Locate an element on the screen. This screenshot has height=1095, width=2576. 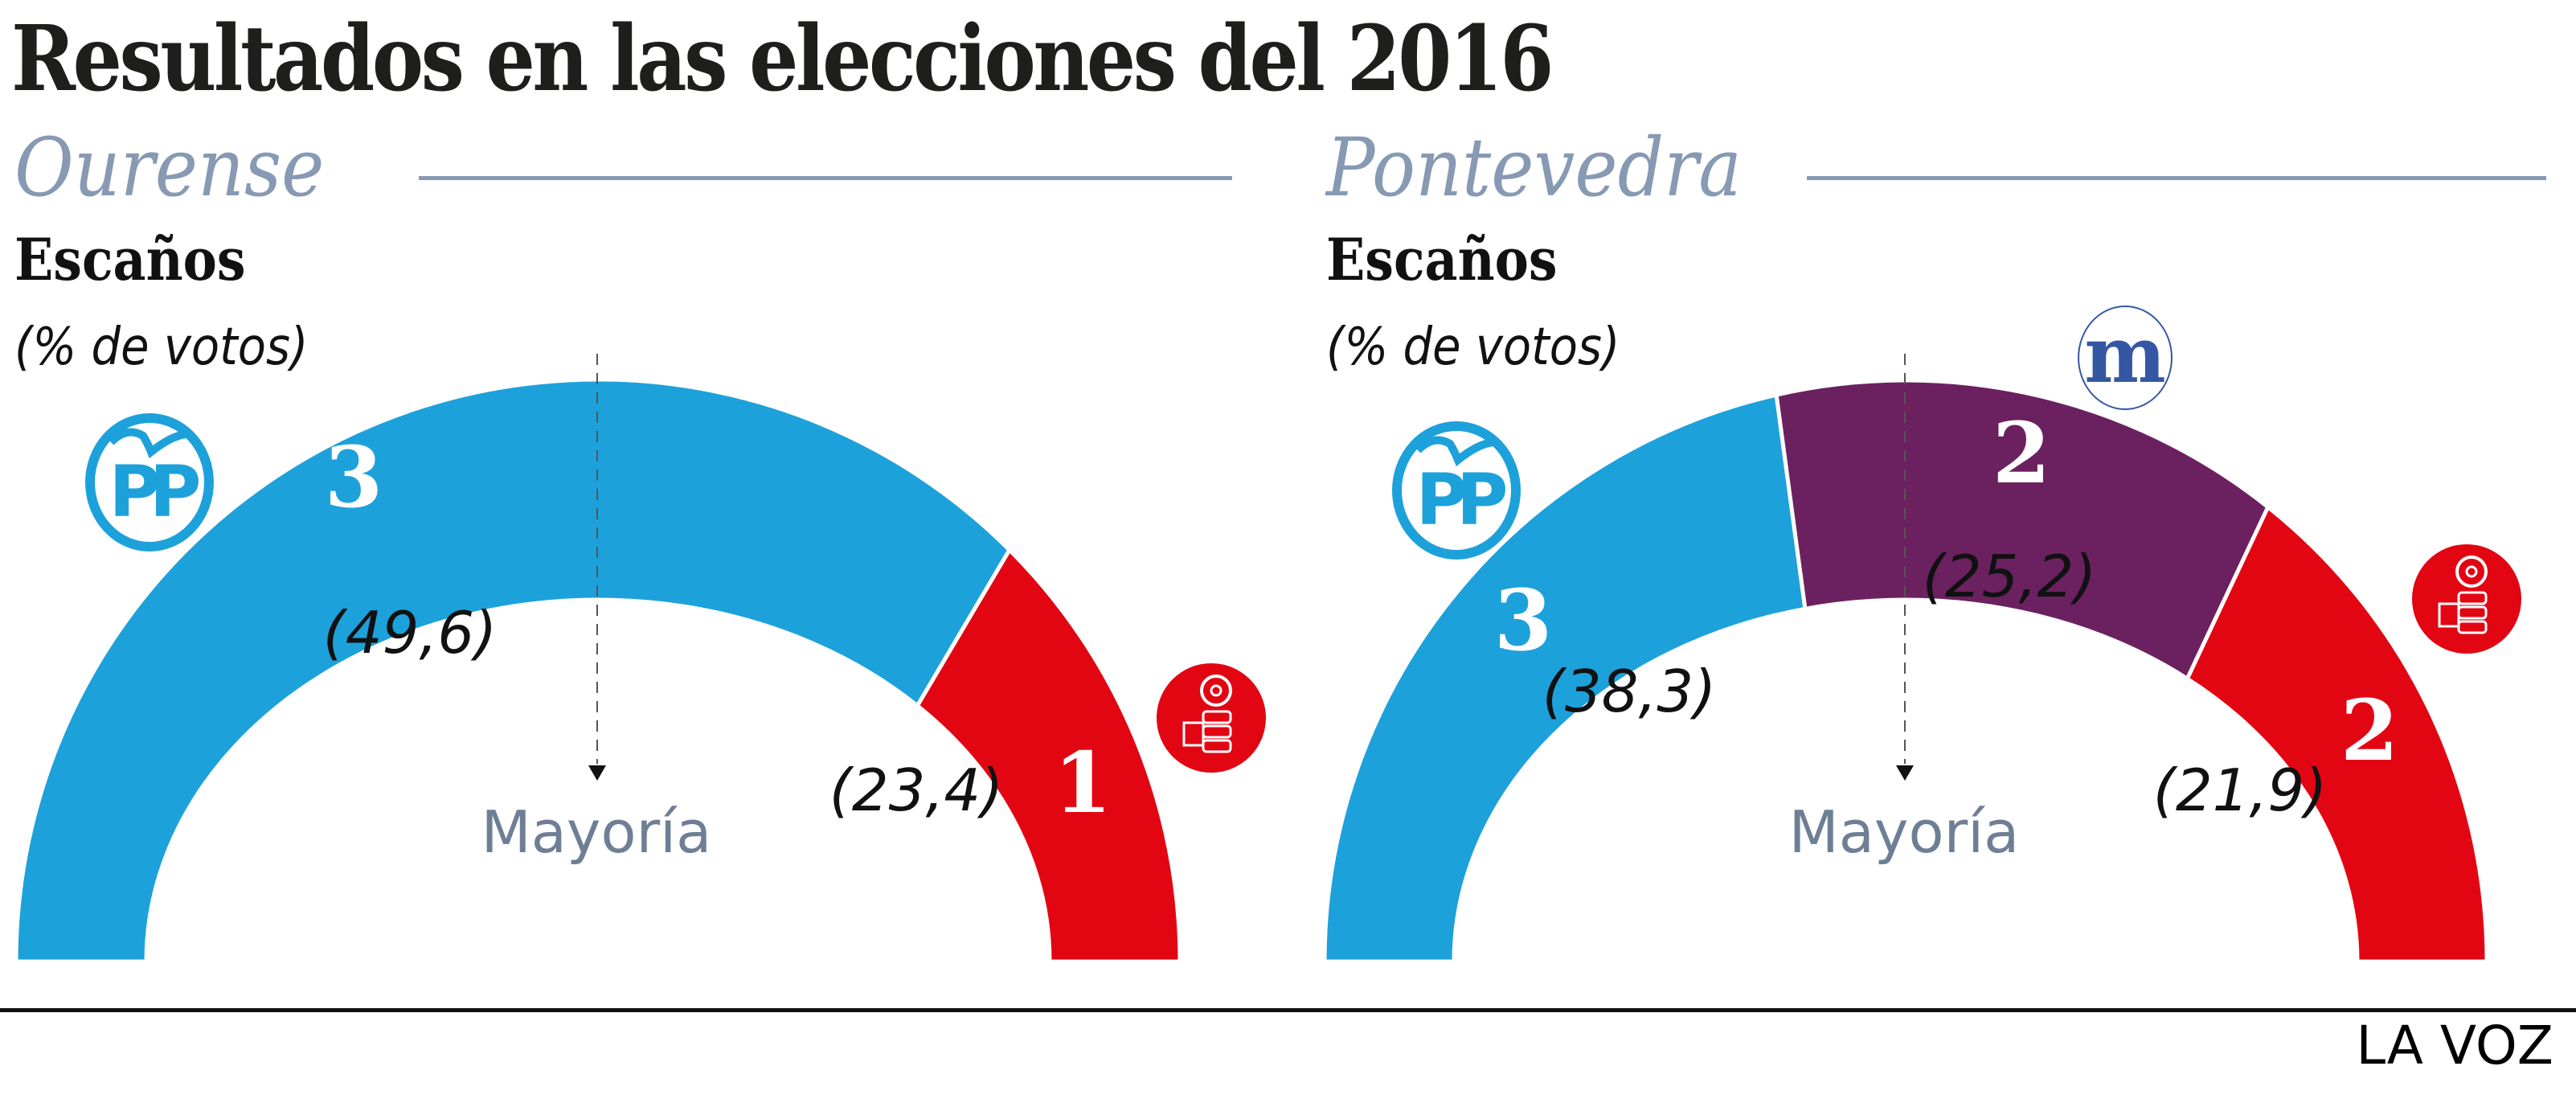
source-credit: LA VOZ is located at coordinates (2454, 1046).